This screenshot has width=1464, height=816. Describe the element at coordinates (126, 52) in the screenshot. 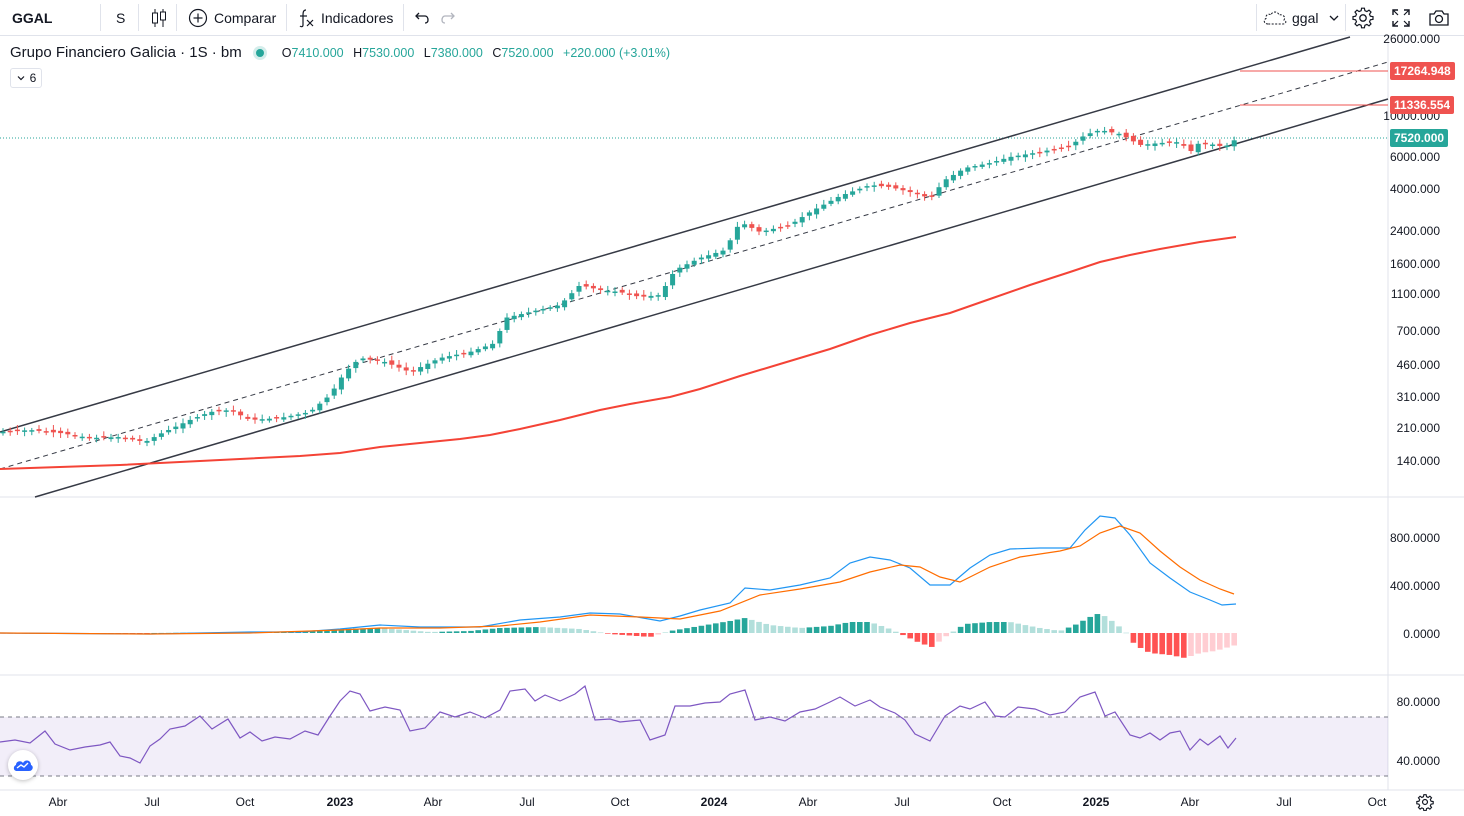

I see `symbol-title: Grupo Financiero Galicia · 1S · bm` at that location.